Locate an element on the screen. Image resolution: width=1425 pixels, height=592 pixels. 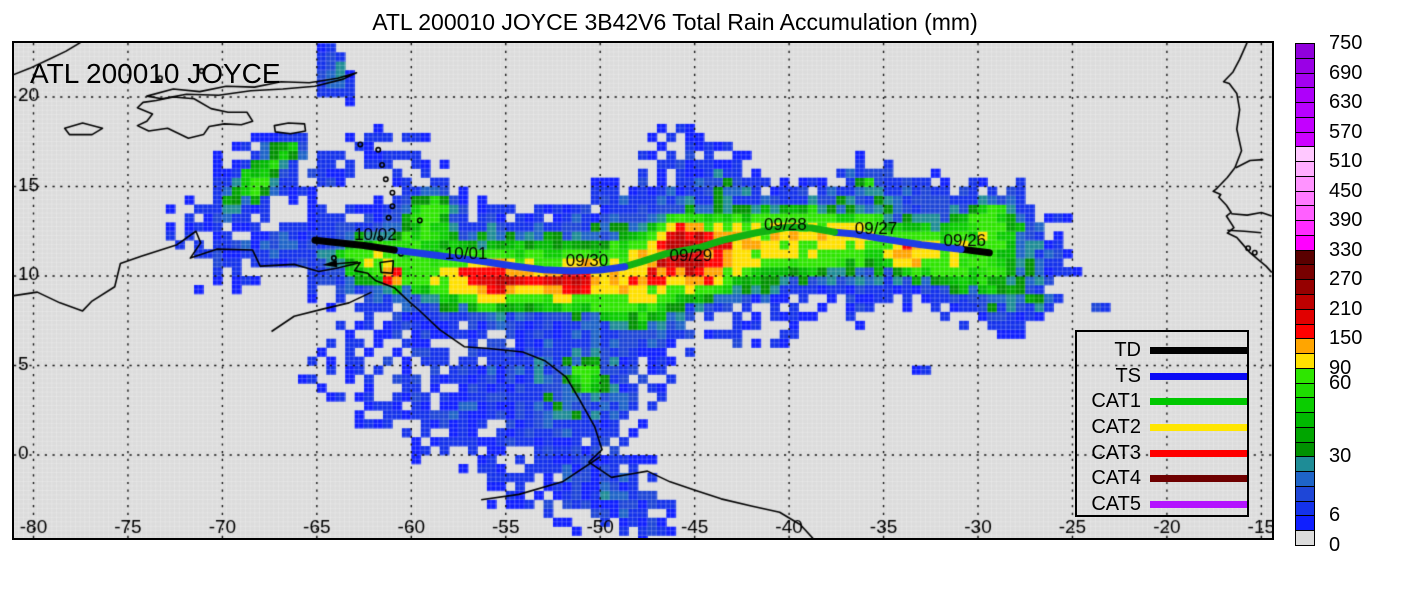
colorbar-tick-label: 390 is located at coordinates (1346, 220).